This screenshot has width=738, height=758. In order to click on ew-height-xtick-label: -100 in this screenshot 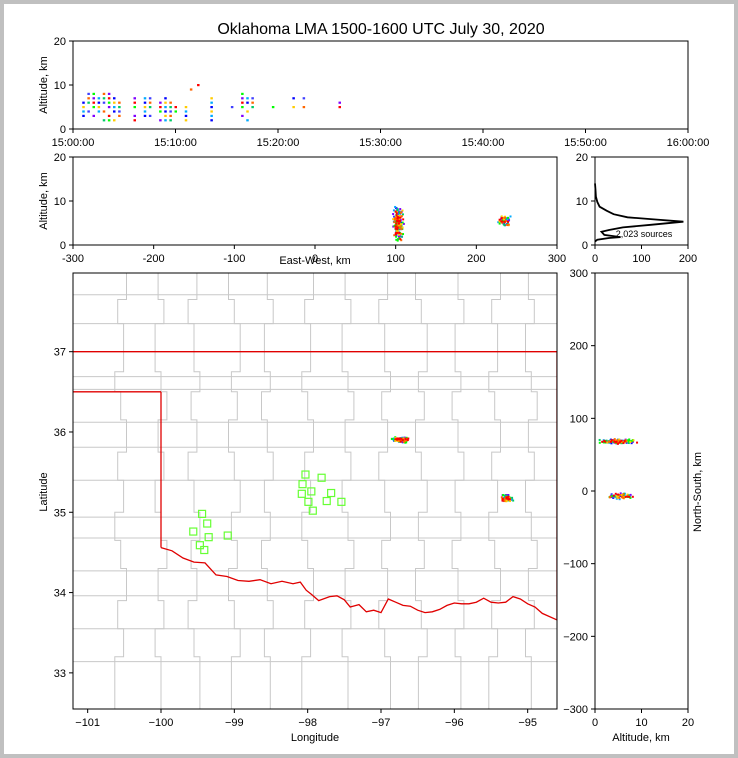, I will do `click(234, 259)`.